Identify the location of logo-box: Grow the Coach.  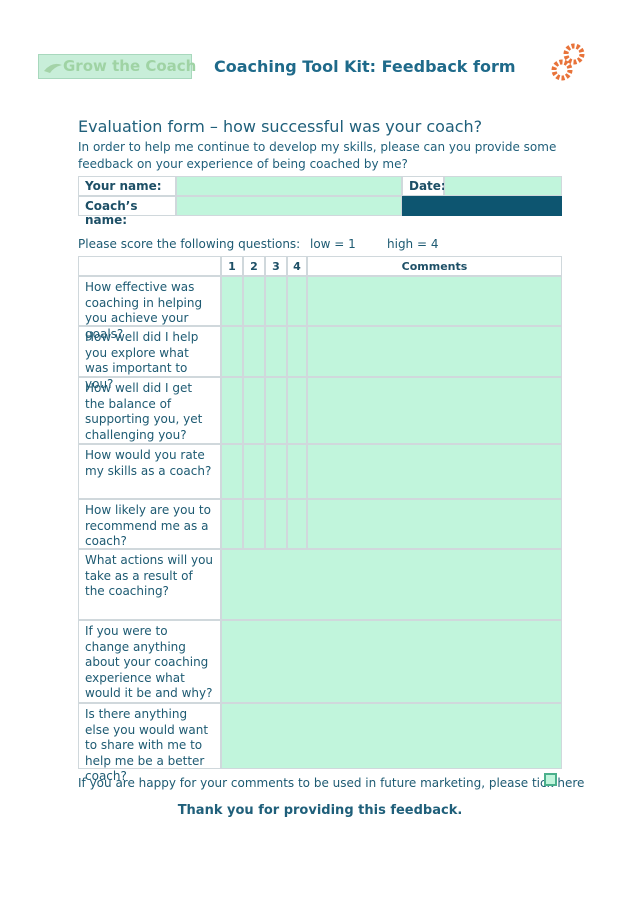
(117, 66).